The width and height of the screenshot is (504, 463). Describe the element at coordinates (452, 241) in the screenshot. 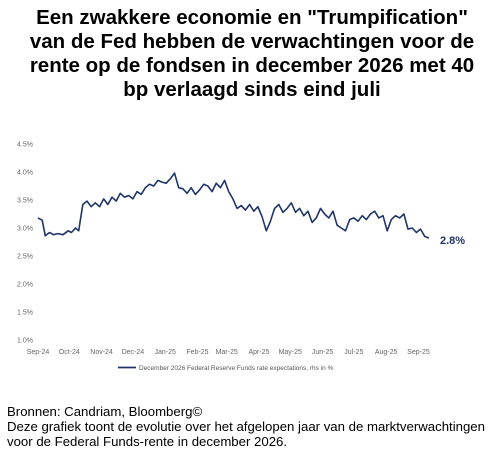

I see `end-value-label: 2.8%` at that location.